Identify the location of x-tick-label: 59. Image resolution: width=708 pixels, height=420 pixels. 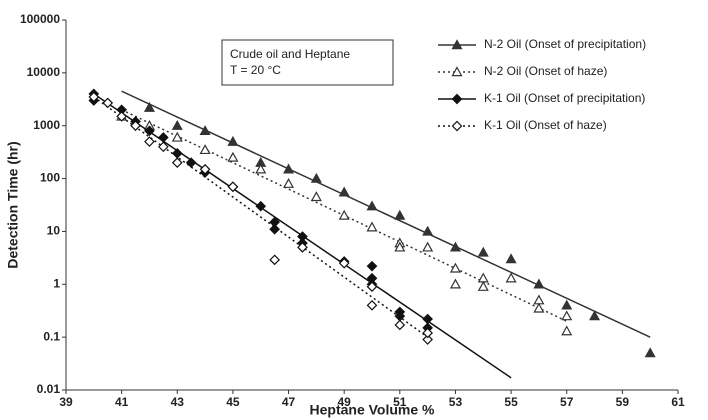
(623, 402).